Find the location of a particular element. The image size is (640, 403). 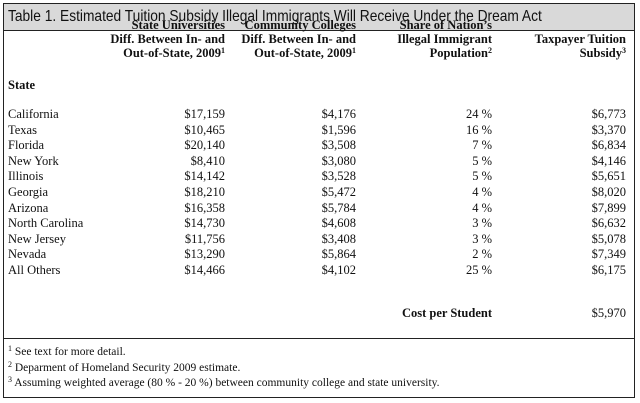

cell-university-diff: $18,210 is located at coordinates (204, 191).